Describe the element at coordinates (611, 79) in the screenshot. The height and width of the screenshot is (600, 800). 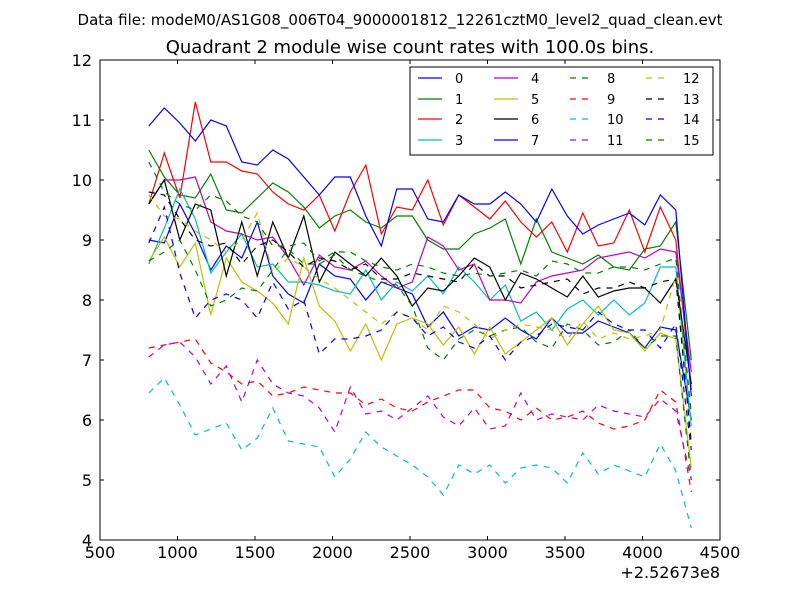
I see `legend-label: 8` at that location.